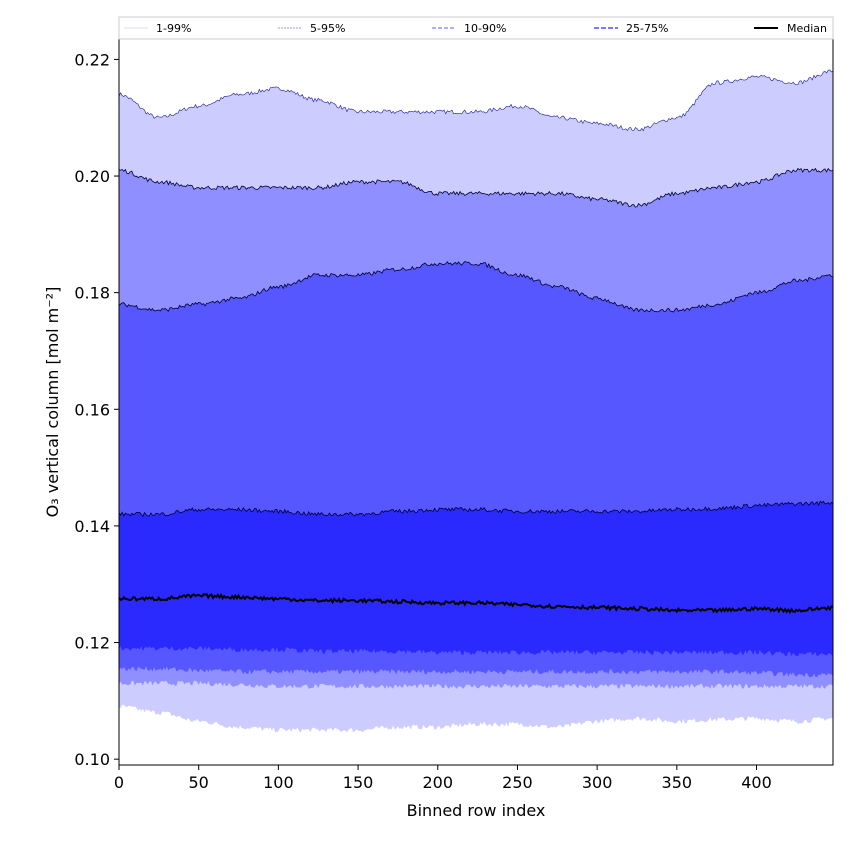  Describe the element at coordinates (92, 176) in the screenshot. I see `y-tick-label: 0.20` at that location.